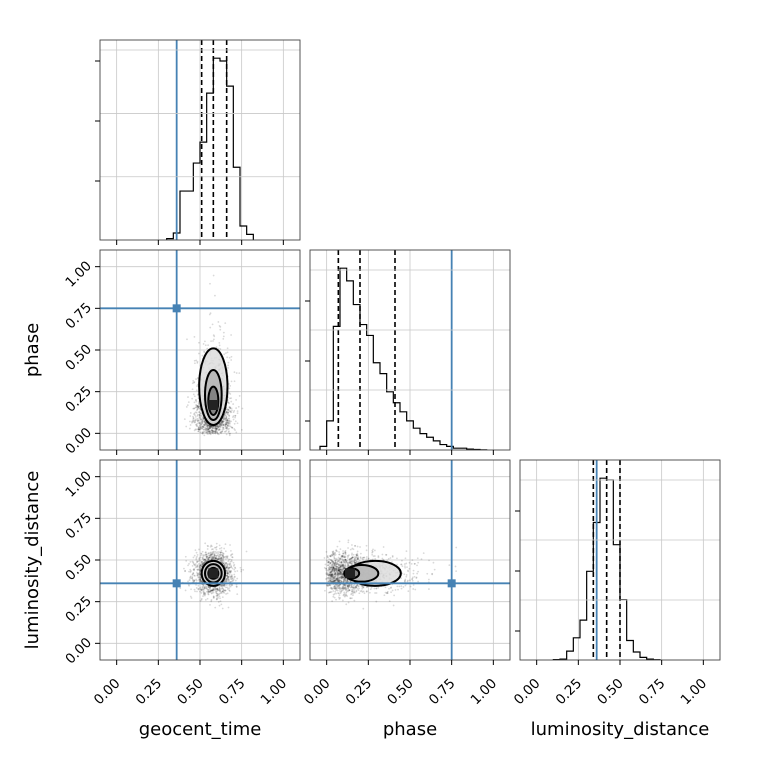  Describe the element at coordinates (200, 729) in the screenshot. I see `x-axis-label-geocent_time: geocent_time` at that location.